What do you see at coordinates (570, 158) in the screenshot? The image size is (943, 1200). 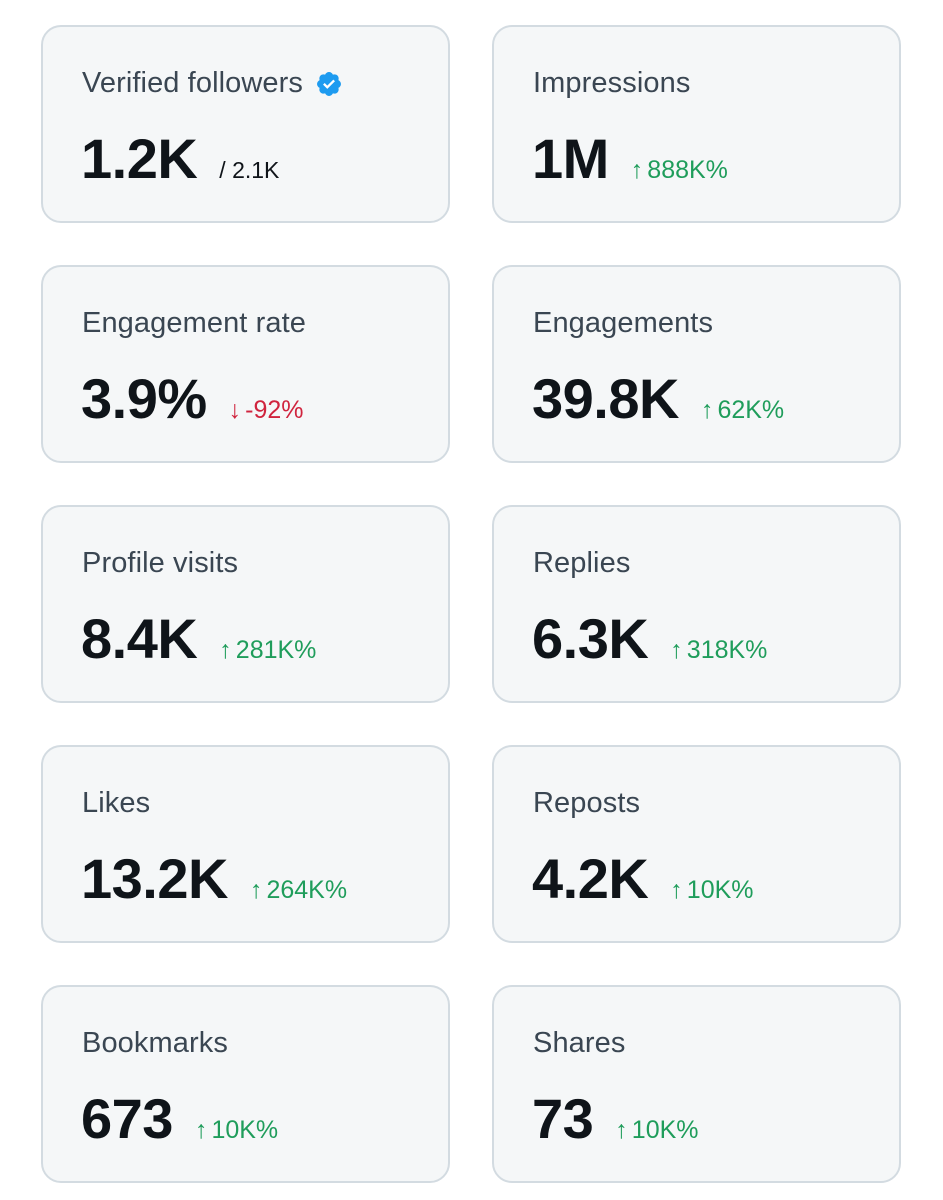 I see `metric-value: 1M` at bounding box center [570, 158].